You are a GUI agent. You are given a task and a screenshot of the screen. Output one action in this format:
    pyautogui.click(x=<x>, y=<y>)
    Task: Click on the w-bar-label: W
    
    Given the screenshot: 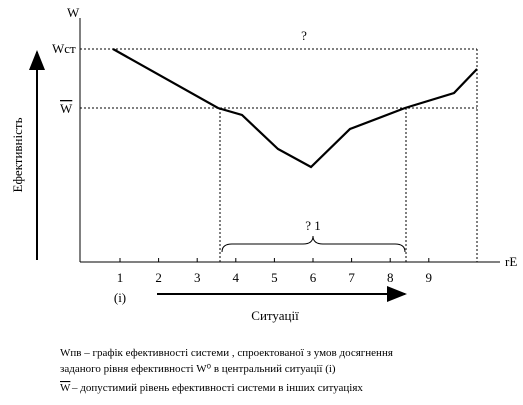 What is the action you would take?
    pyautogui.click(x=66, y=108)
    